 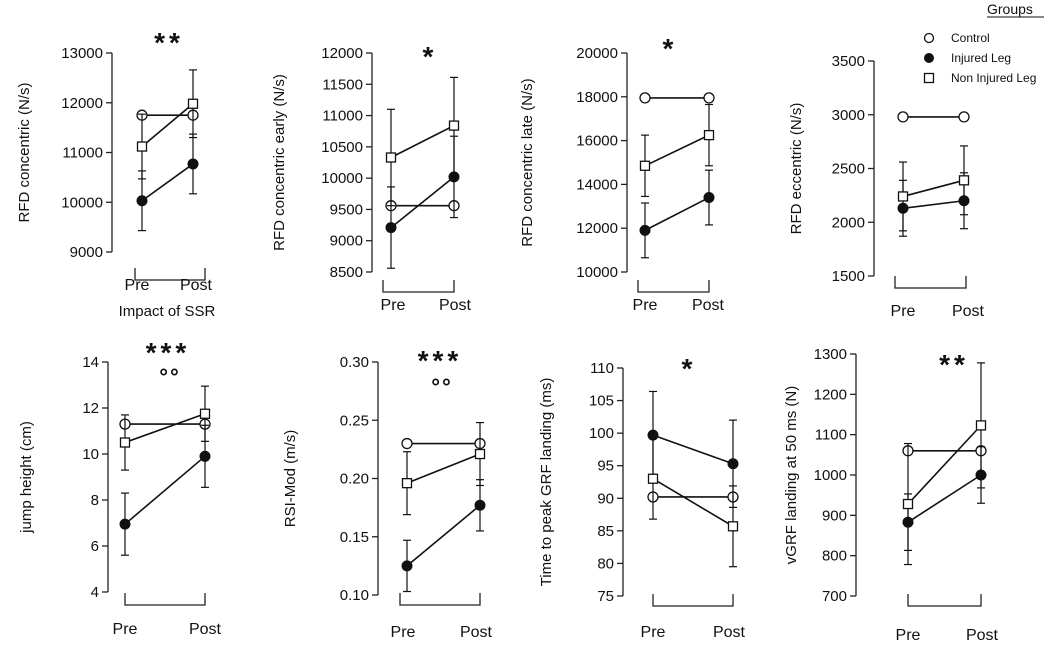 What do you see at coordinates (605, 596) in the screenshot?
I see `y-tick-label: 75` at bounding box center [605, 596].